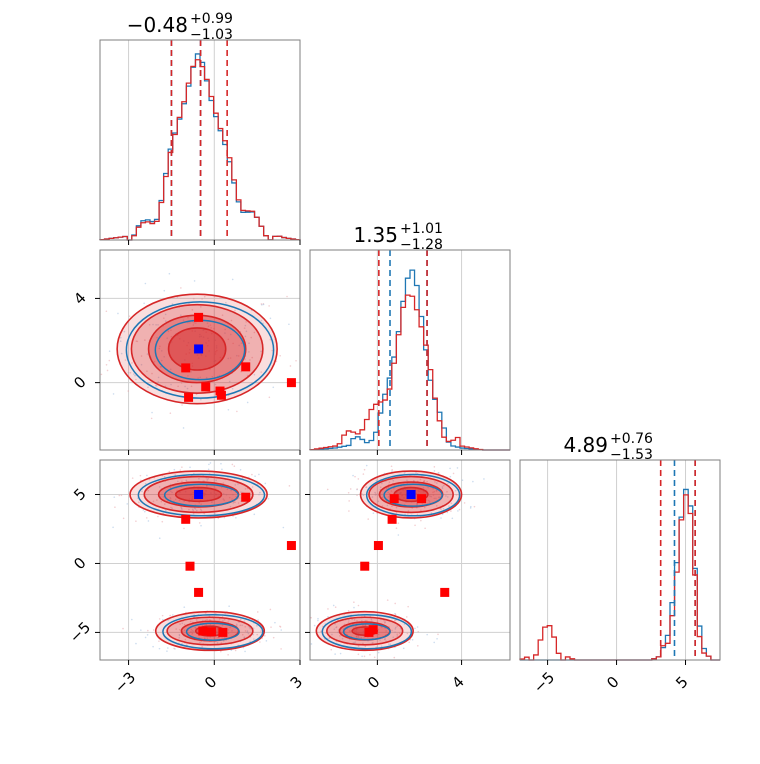 This screenshot has height=764, width=760. Describe the element at coordinates (194, 352) in the screenshot. I see `panel-p21: 04` at that location.